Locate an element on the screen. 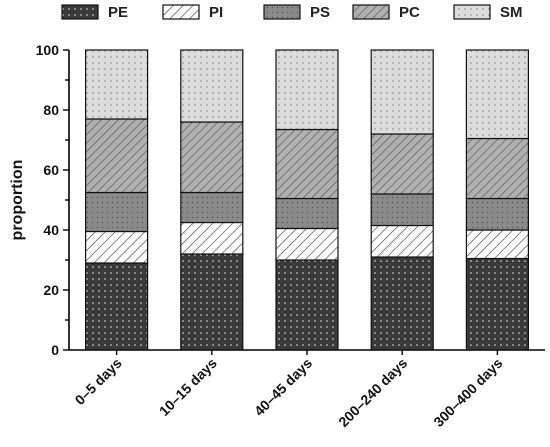 The height and width of the screenshot is (447, 550). x-tick-label: 10–15 days is located at coordinates (188, 387).